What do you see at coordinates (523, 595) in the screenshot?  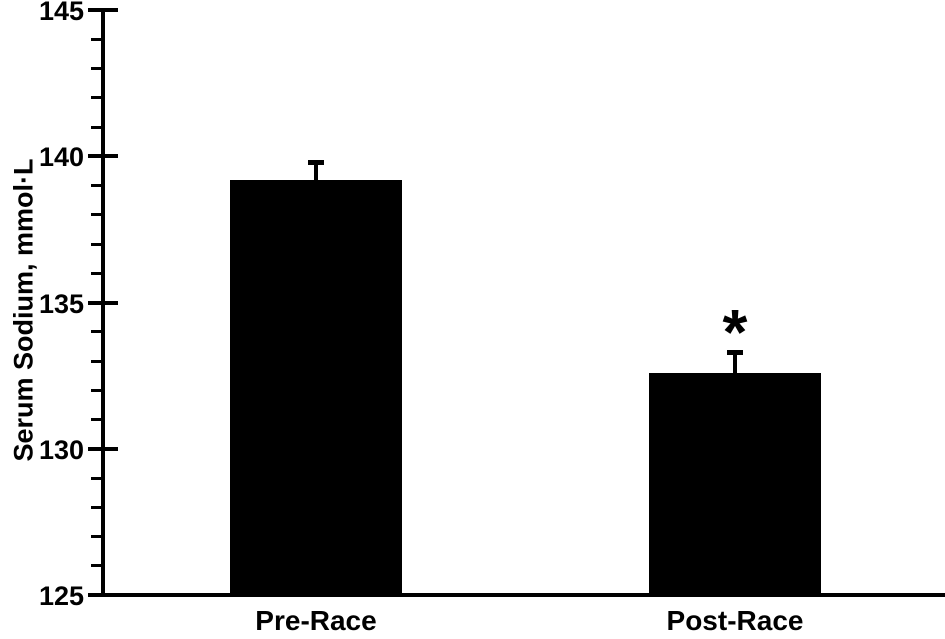 I see `x-axis-line` at bounding box center [523, 595].